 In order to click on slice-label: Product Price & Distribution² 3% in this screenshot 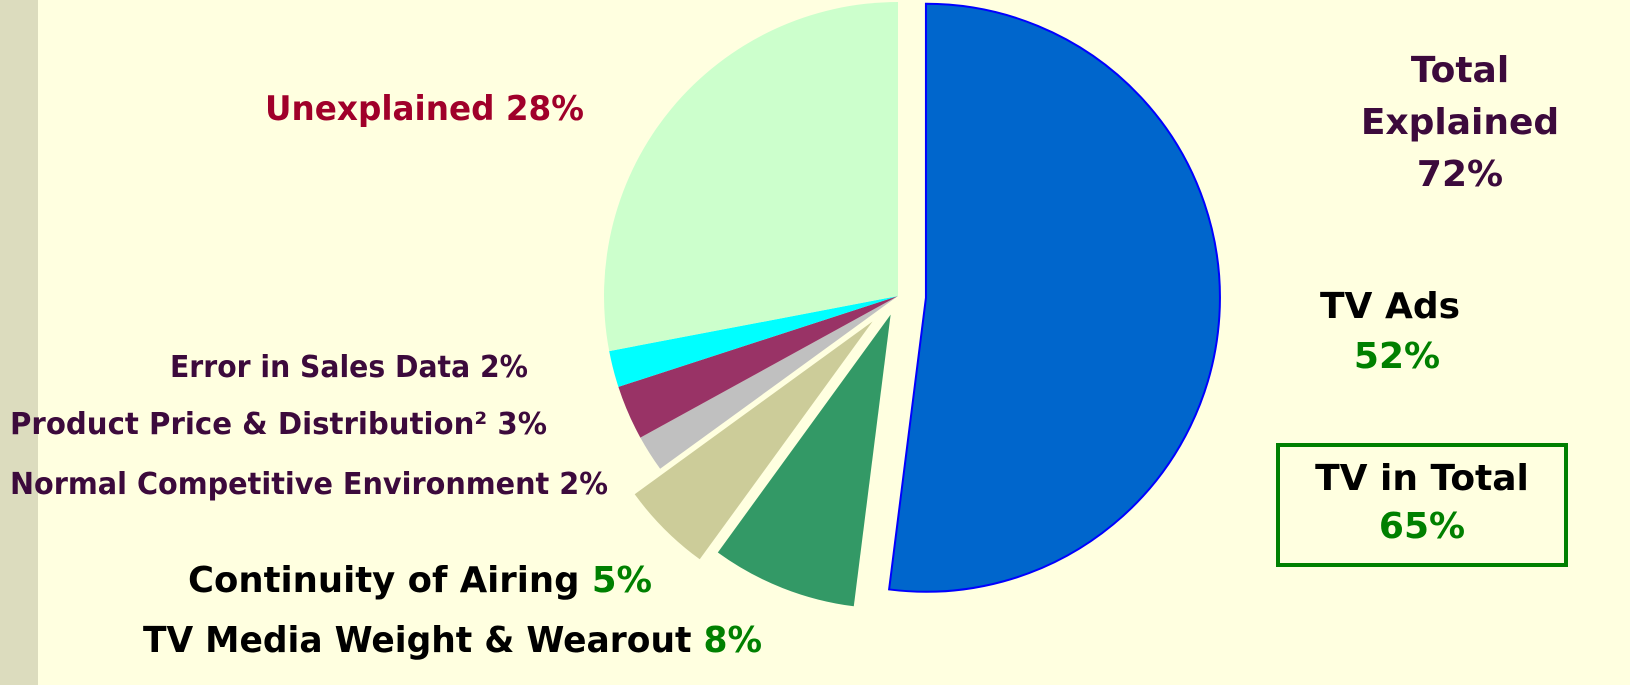, I will do `click(278, 424)`.